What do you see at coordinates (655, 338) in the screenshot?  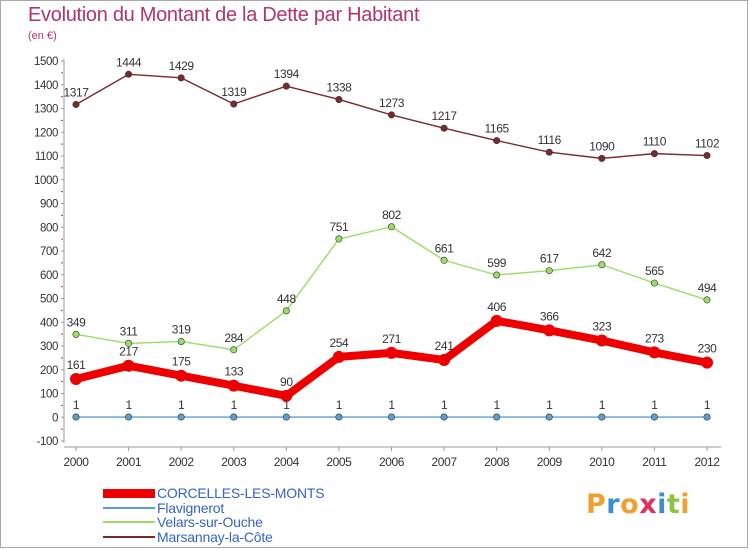 I see `data-label-0: 273` at bounding box center [655, 338].